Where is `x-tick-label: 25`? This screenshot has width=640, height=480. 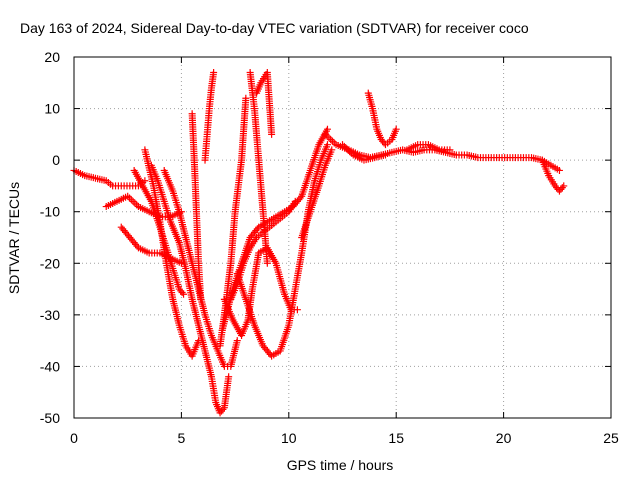
x-tick-label: 25 is located at coordinates (611, 438).